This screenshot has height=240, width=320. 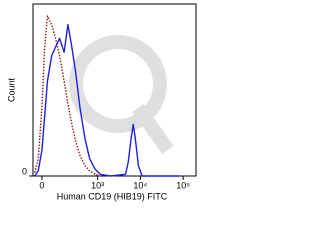 What do you see at coordinates (112, 196) in the screenshot?
I see `x-axis-label: Human CD19 (HIB19) FITC` at bounding box center [112, 196].